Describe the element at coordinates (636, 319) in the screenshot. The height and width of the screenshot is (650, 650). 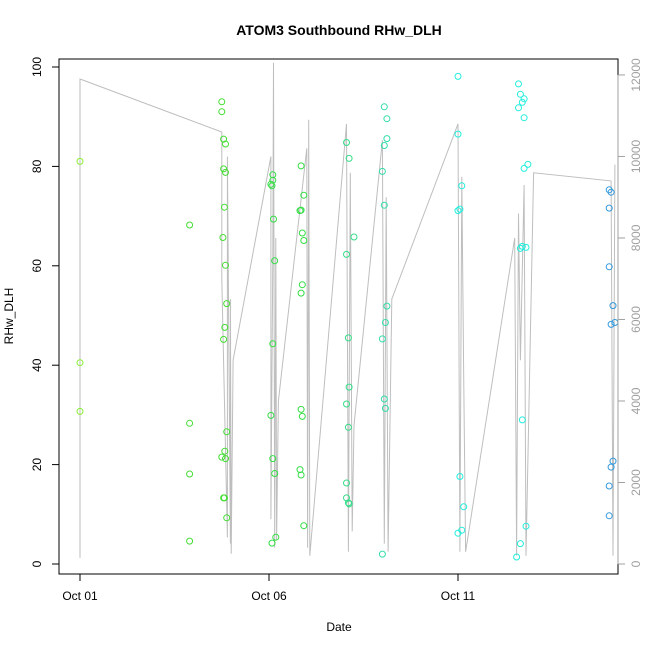
I see `y2-tick-label: 6000` at that location.